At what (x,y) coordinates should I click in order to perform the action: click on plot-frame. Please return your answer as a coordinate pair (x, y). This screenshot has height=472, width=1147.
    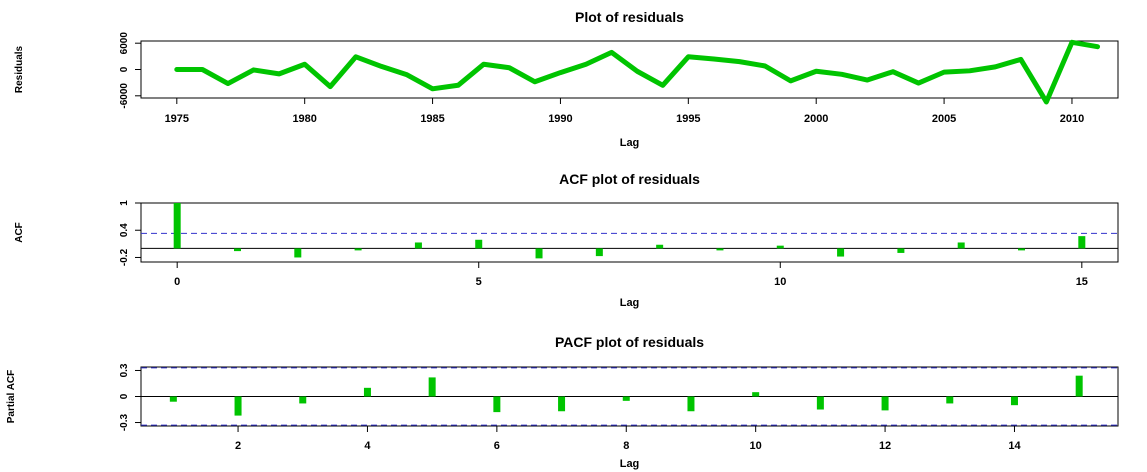
    Looking at the image, I should click on (629, 232).